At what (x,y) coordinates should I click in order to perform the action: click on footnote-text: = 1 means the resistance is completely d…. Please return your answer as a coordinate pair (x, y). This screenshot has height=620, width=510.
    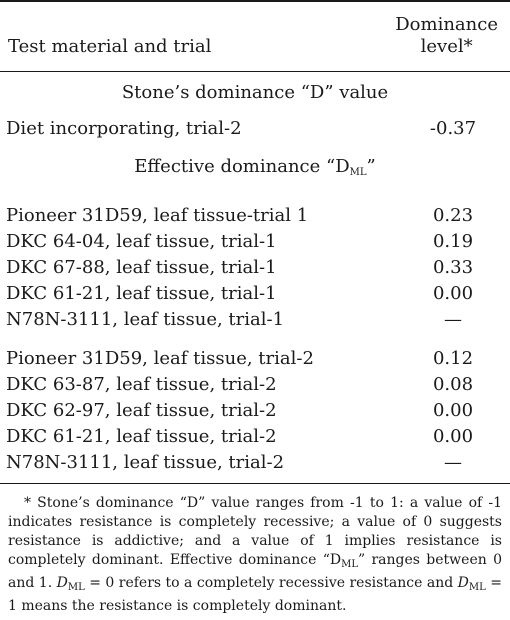
    Looking at the image, I should click on (255, 594).